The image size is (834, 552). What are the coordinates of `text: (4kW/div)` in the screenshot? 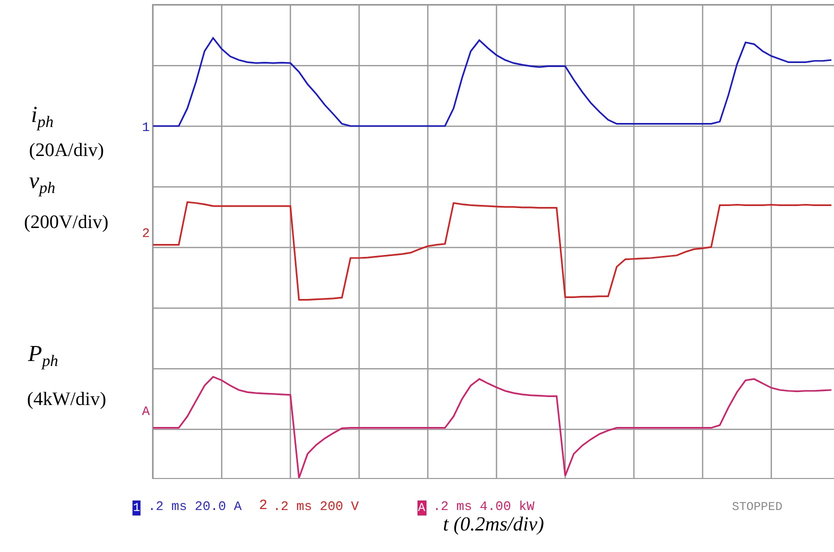 It's located at (66, 399).